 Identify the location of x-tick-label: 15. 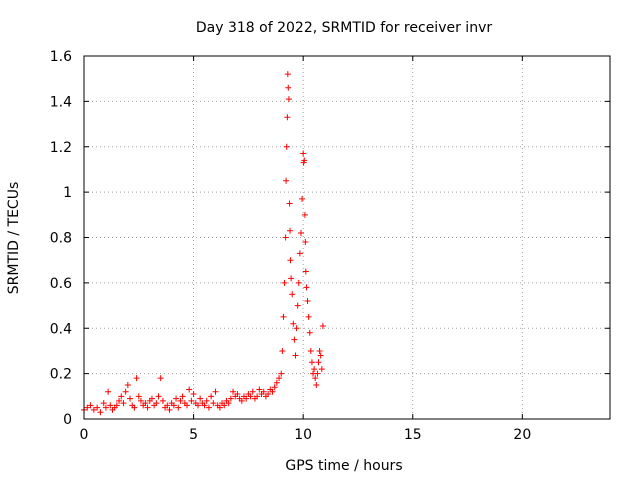
(413, 435).